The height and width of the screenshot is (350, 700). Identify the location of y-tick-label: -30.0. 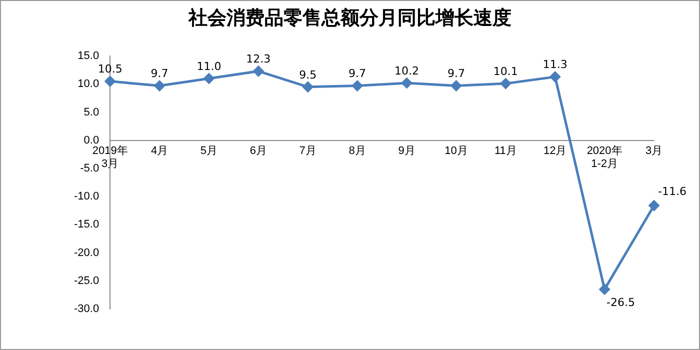
(87, 309).